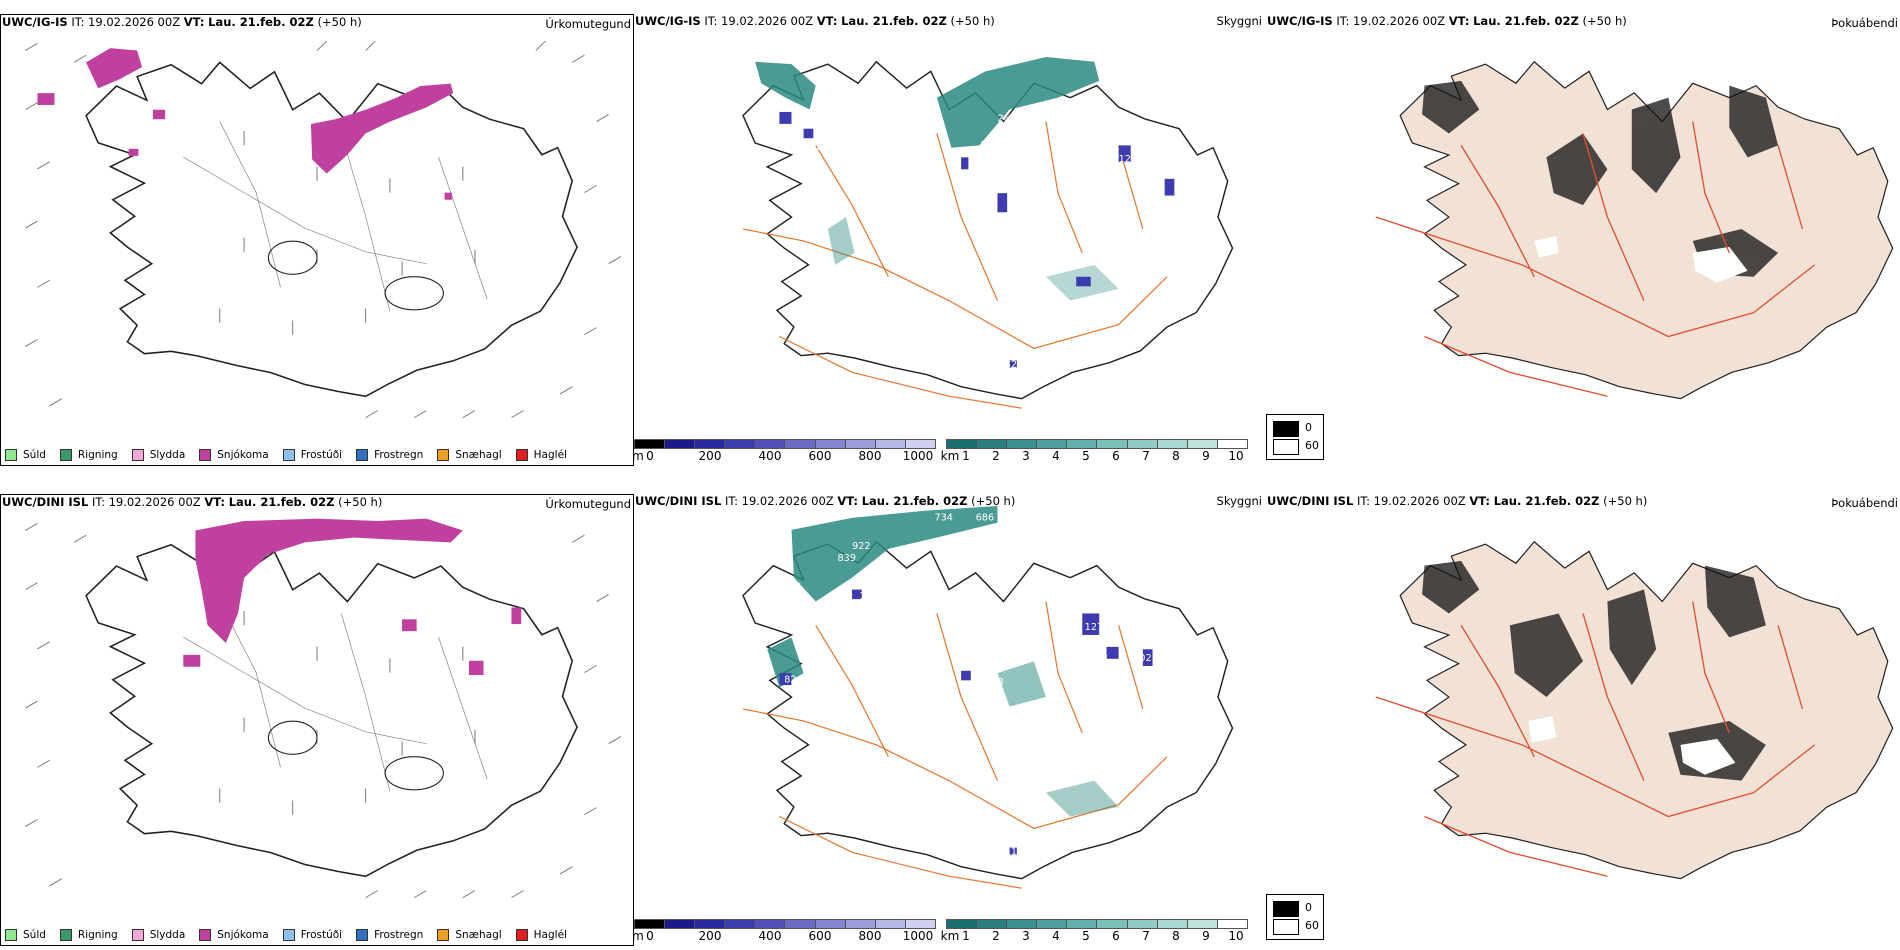  What do you see at coordinates (1094, 627) in the screenshot?
I see `svg-text: 127` at bounding box center [1094, 627].